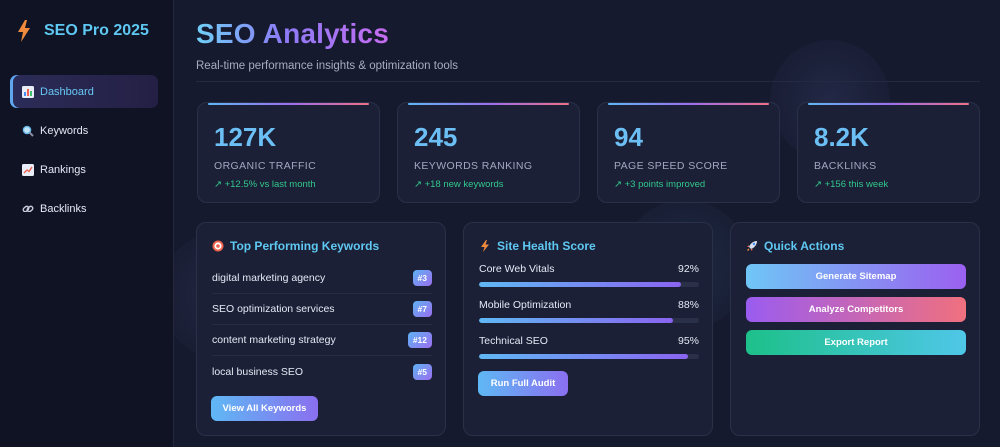 Image resolution: width=1000 pixels, height=447 pixels. I want to click on link-icon, so click(28, 208).